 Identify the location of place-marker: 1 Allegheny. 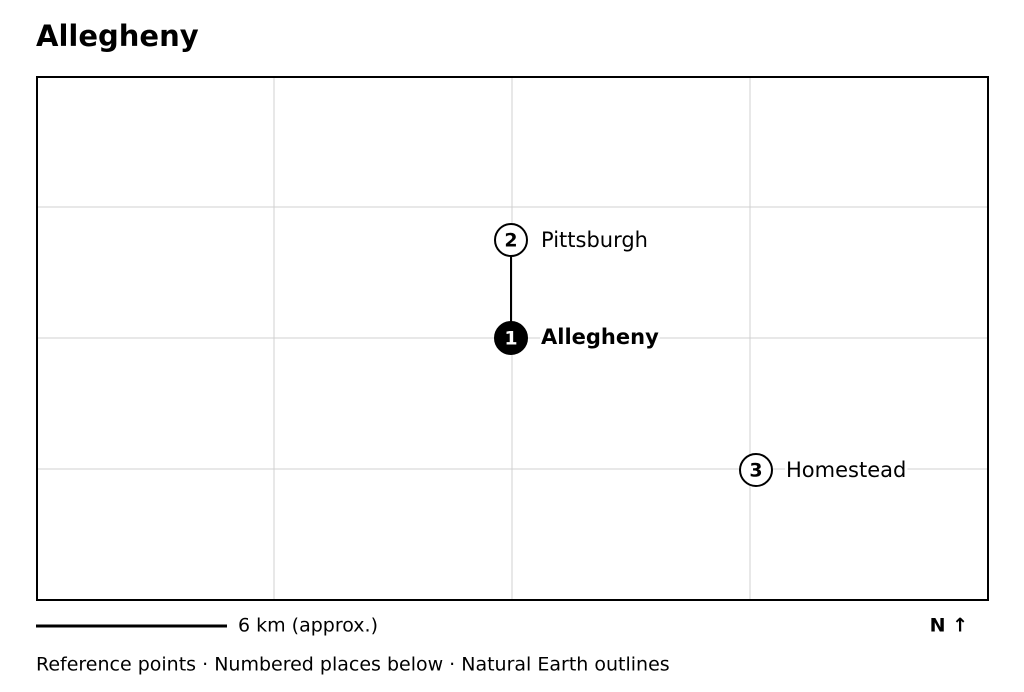
(578, 338).